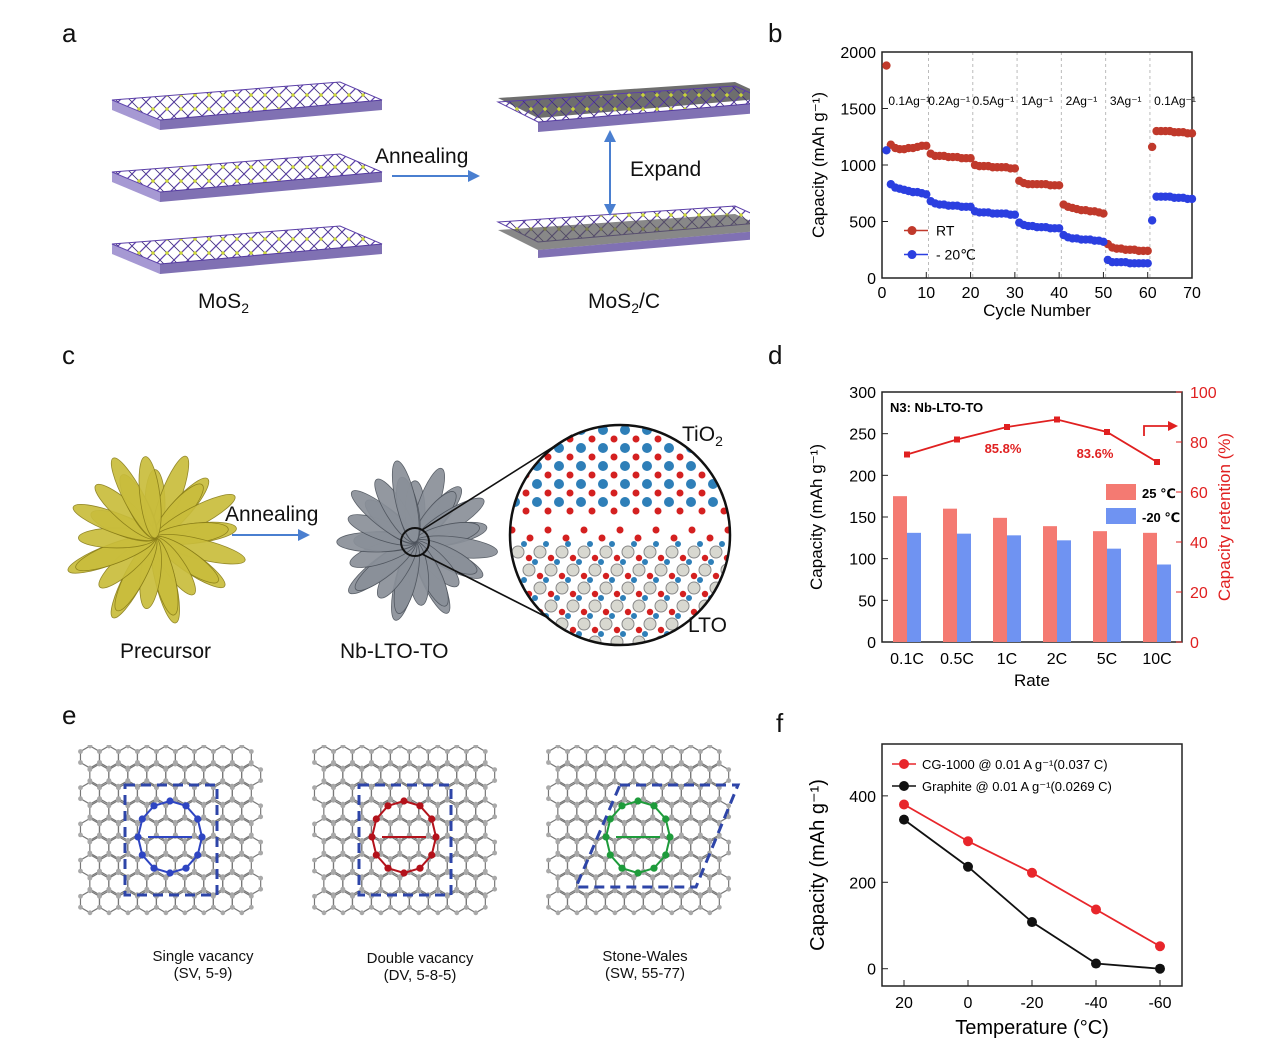  I want to click on x-tick-label: 20, so click(904, 1003).